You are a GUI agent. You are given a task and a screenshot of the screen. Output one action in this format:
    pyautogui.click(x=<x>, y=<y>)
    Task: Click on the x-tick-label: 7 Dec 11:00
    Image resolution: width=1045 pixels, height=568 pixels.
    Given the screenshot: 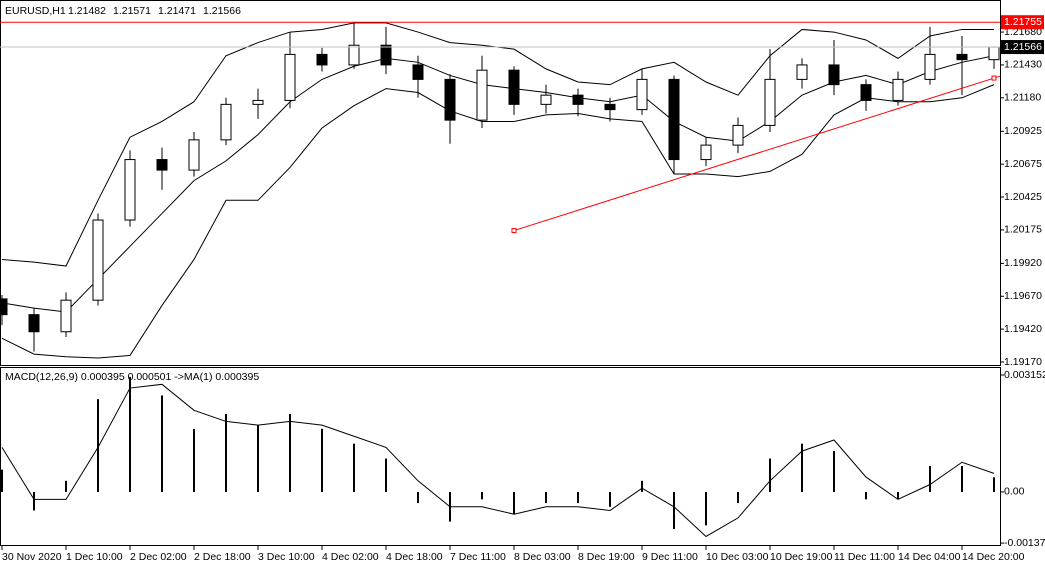 What is the action you would take?
    pyautogui.click(x=478, y=557)
    